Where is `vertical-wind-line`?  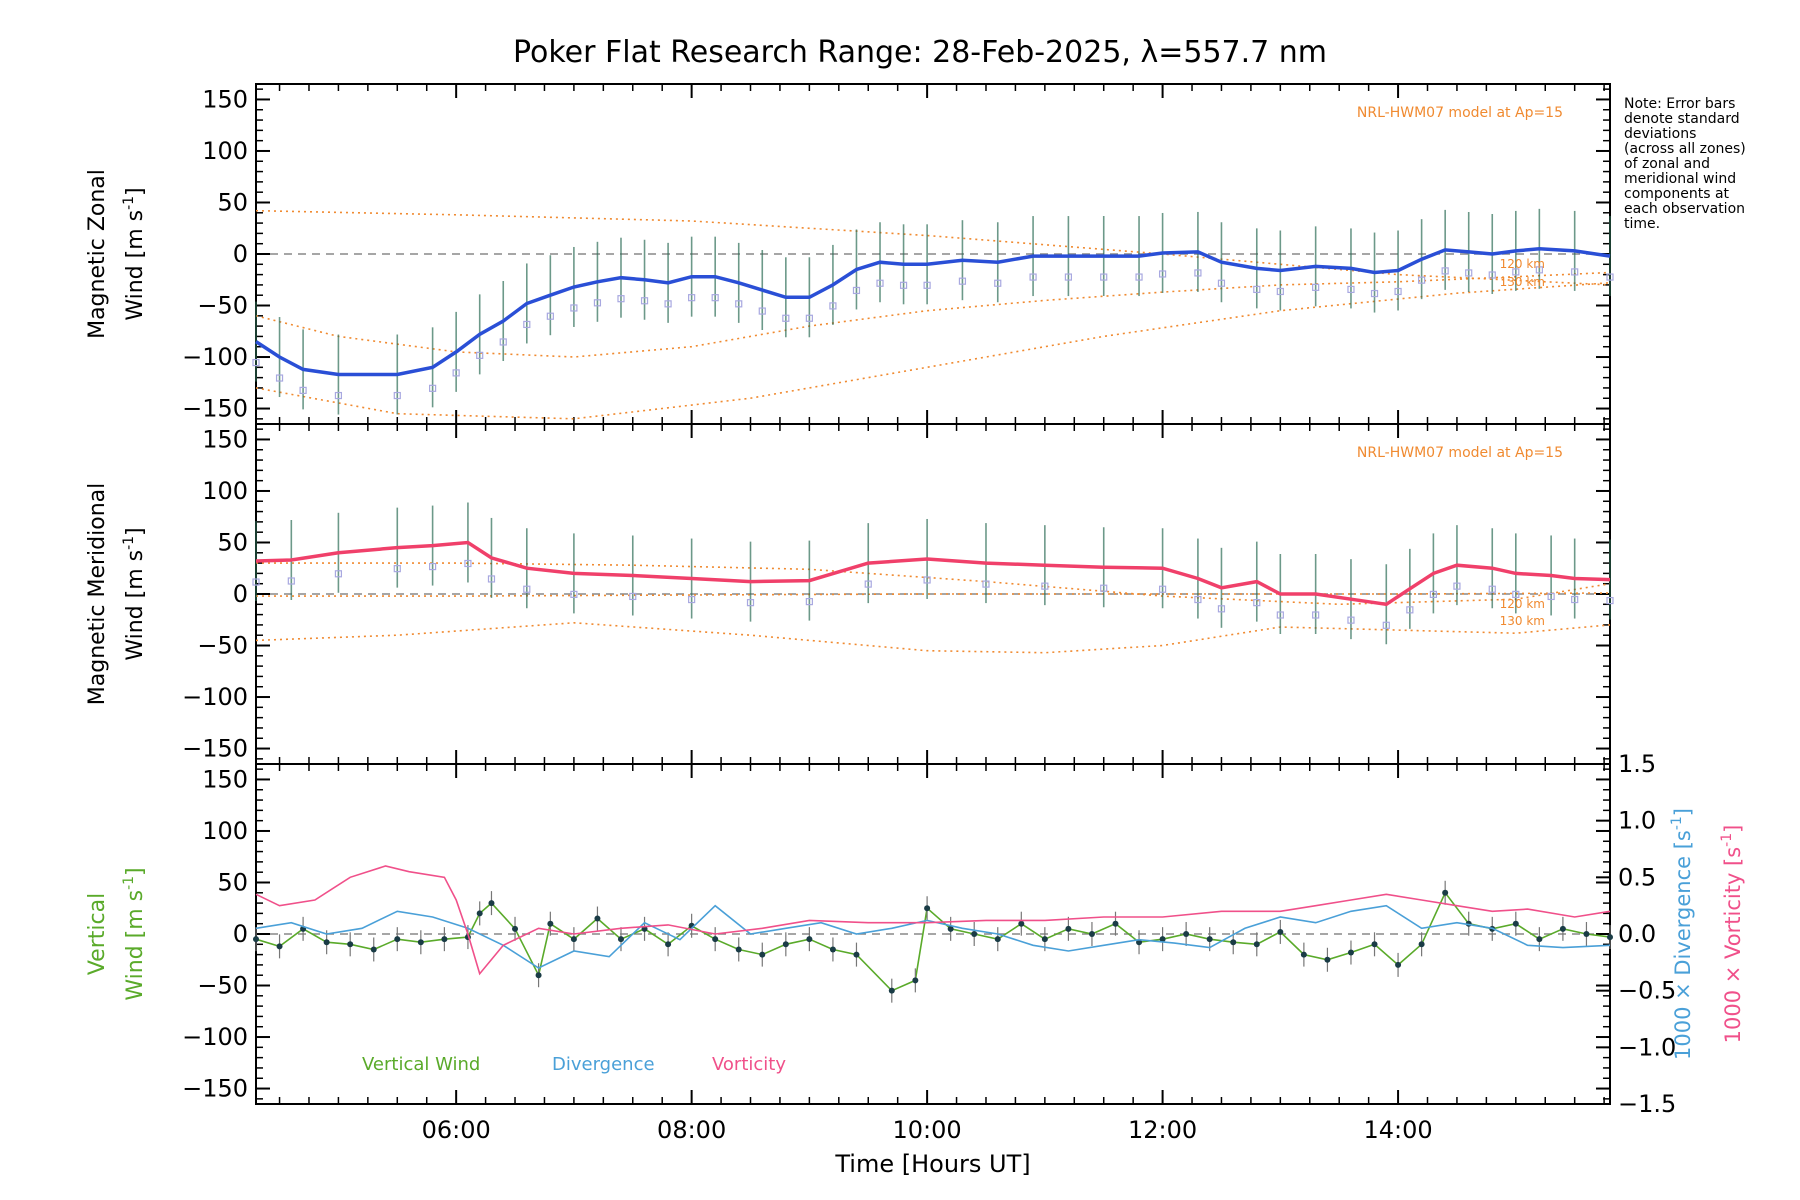
vertical-wind-line is located at coordinates (933, 941).